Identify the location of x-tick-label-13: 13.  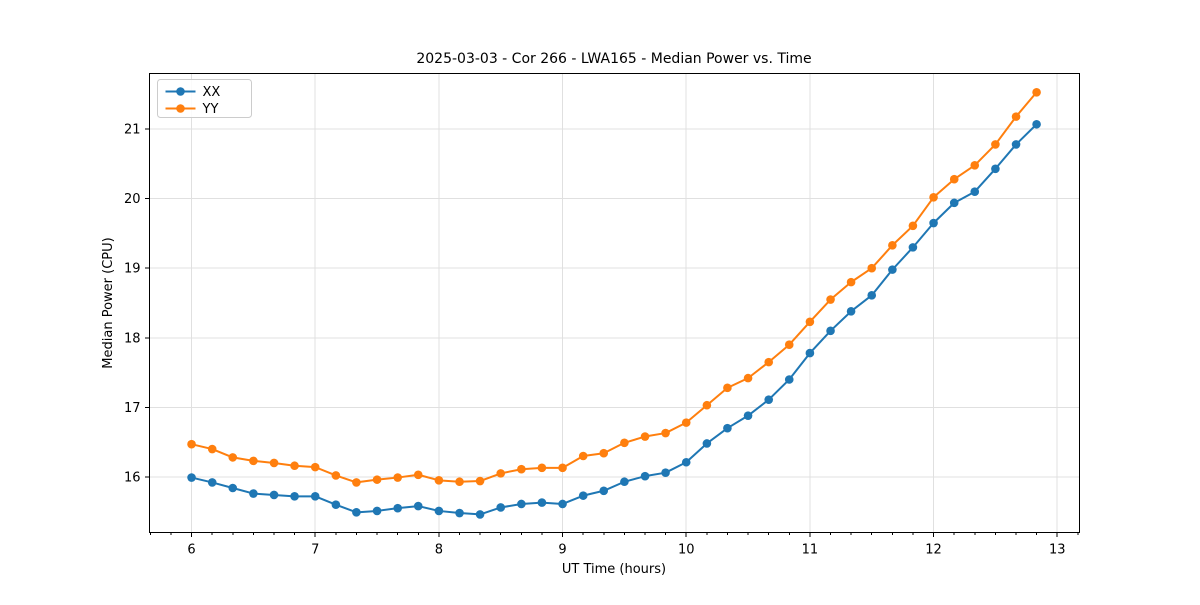
(1057, 550).